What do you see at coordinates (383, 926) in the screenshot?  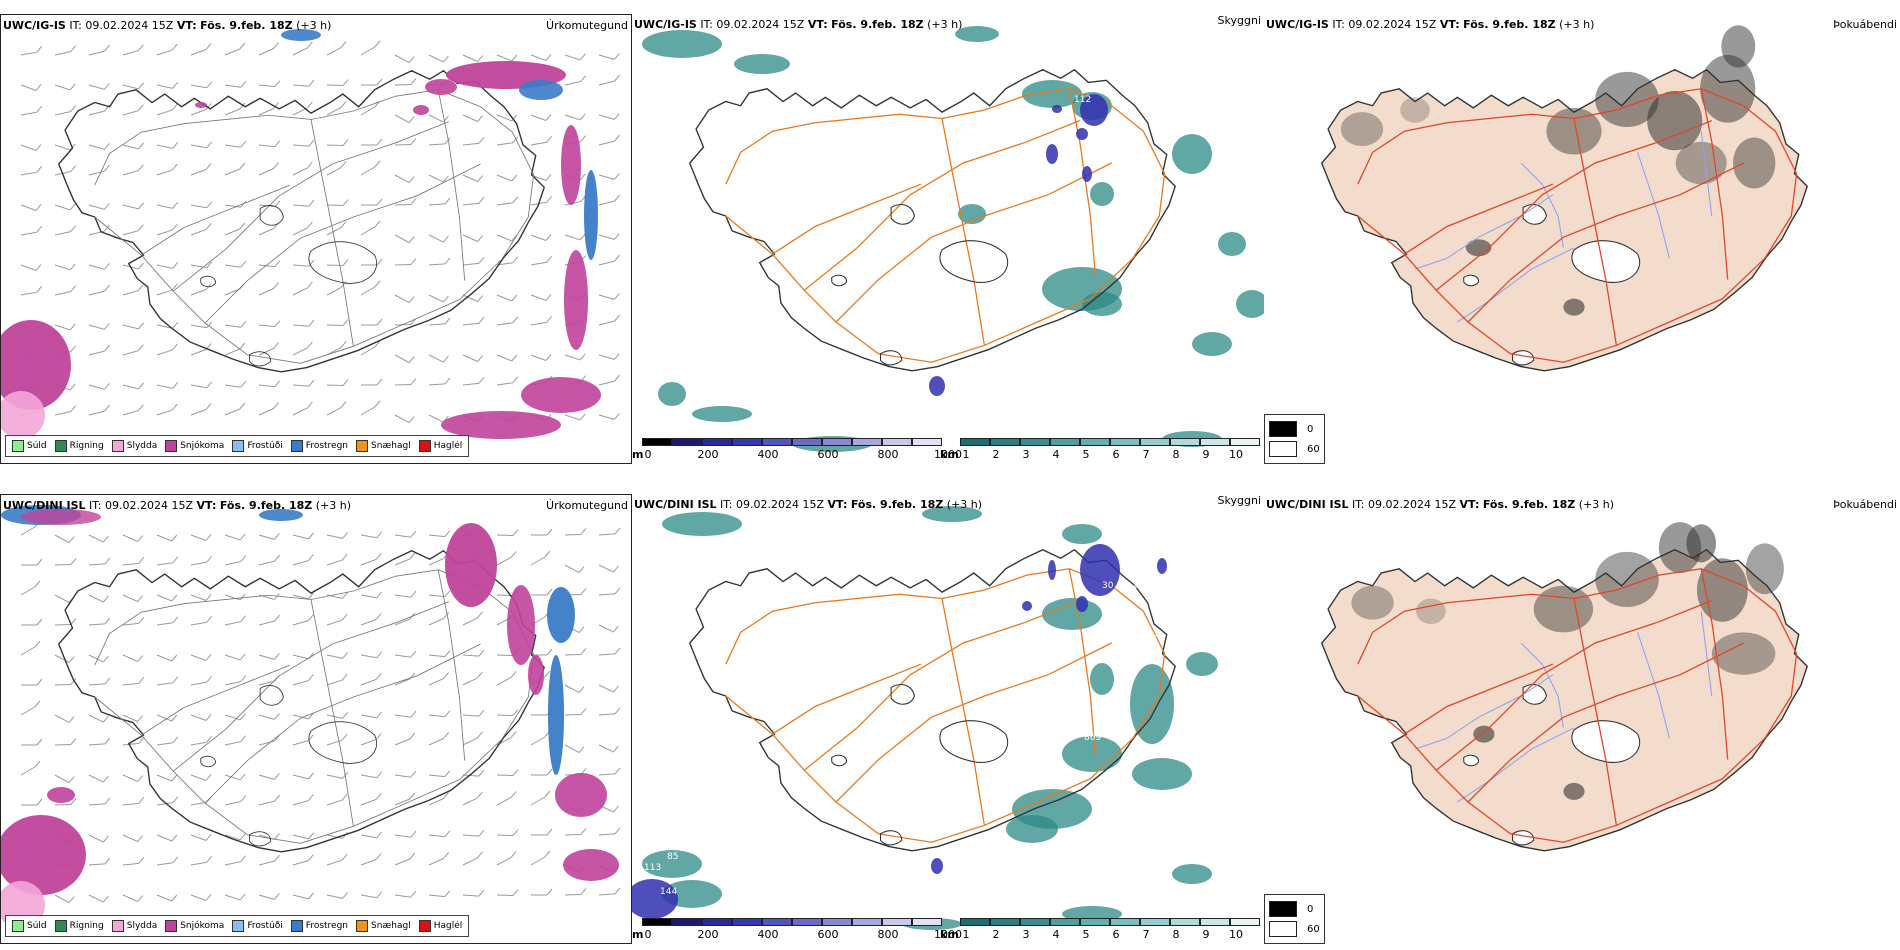 I see `precip-legend-item: Snæhagl` at bounding box center [383, 926].